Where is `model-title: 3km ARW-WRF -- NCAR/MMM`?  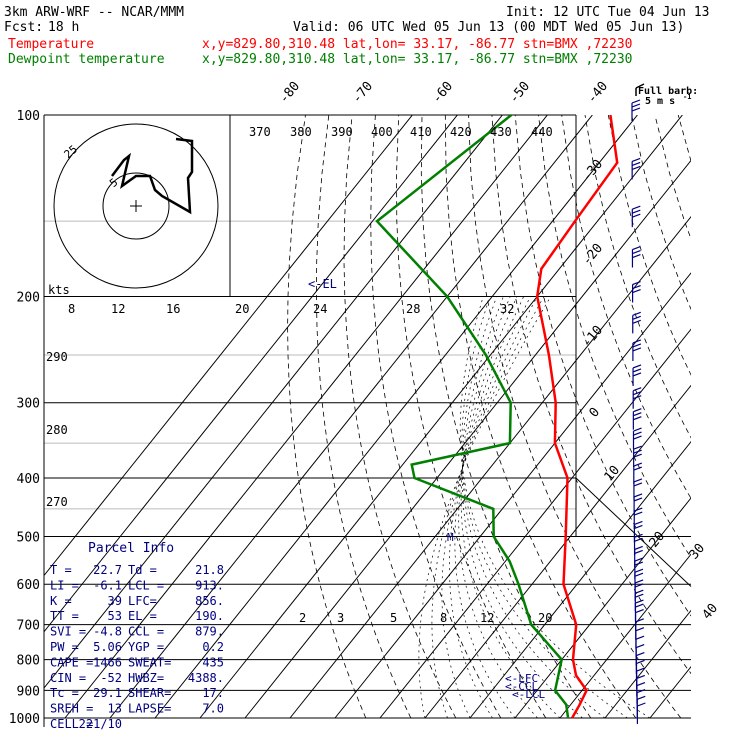 model-title: 3km ARW-WRF -- NCAR/MMM is located at coordinates (94, 12).